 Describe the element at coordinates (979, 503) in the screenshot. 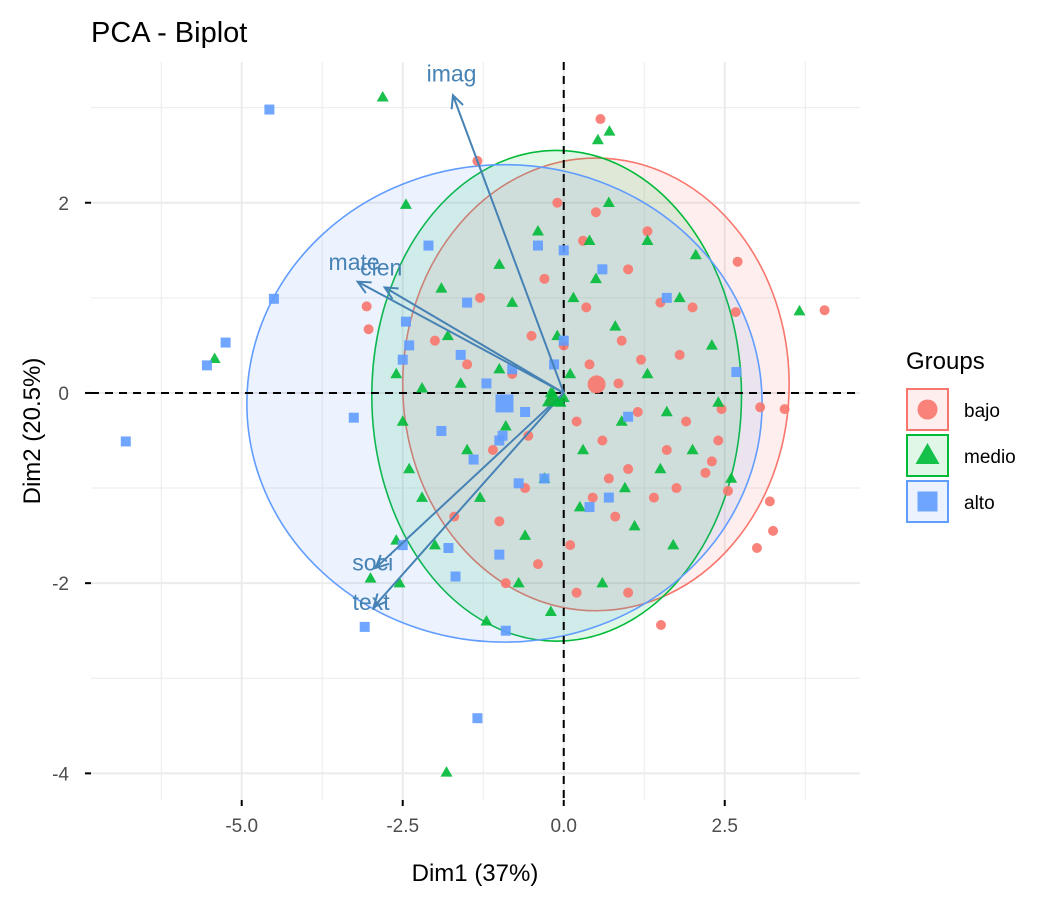

I see `legend-label-alto: alto` at that location.